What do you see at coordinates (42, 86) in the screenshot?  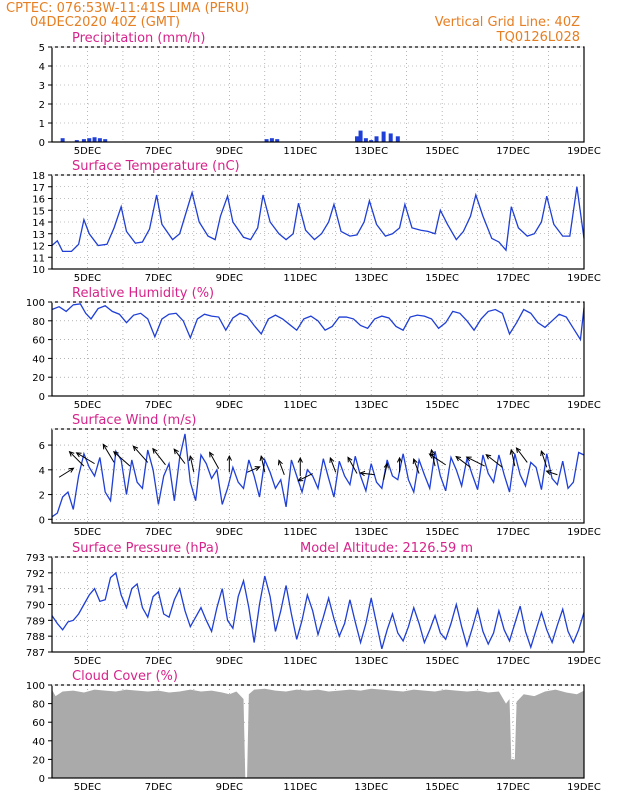 I see `y-tick-label: 3` at bounding box center [42, 86].